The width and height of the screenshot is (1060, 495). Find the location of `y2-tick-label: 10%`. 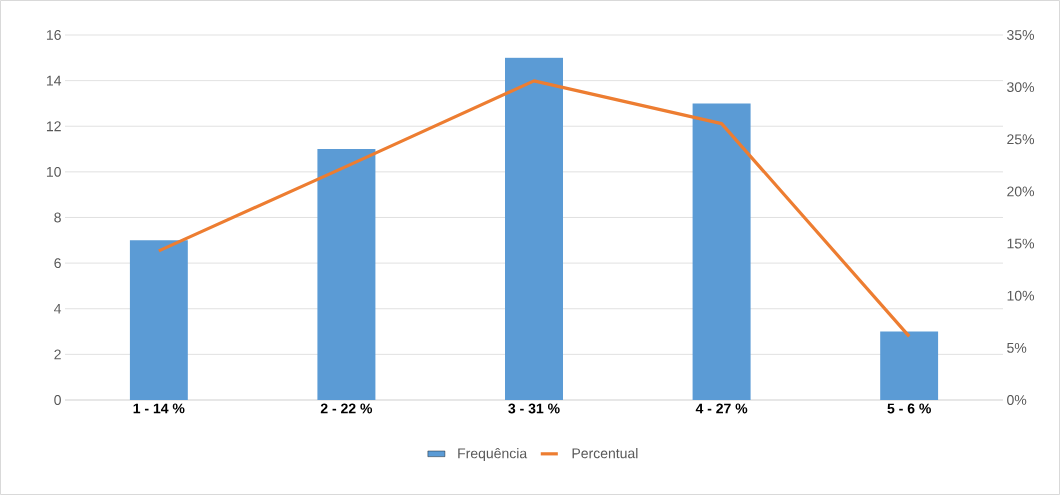

y2-tick-label: 10% is located at coordinates (1021, 295).